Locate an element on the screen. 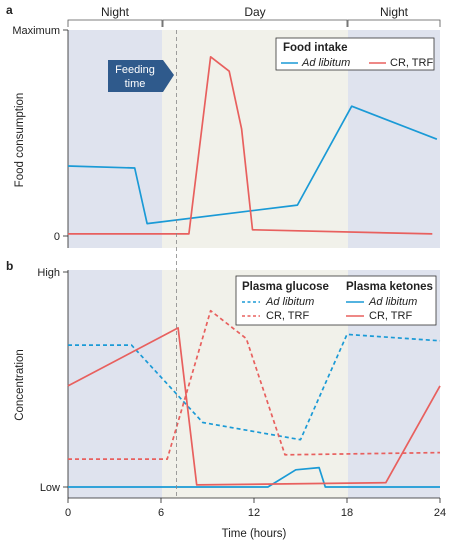  panel-b-label: b is located at coordinates (9, 266).